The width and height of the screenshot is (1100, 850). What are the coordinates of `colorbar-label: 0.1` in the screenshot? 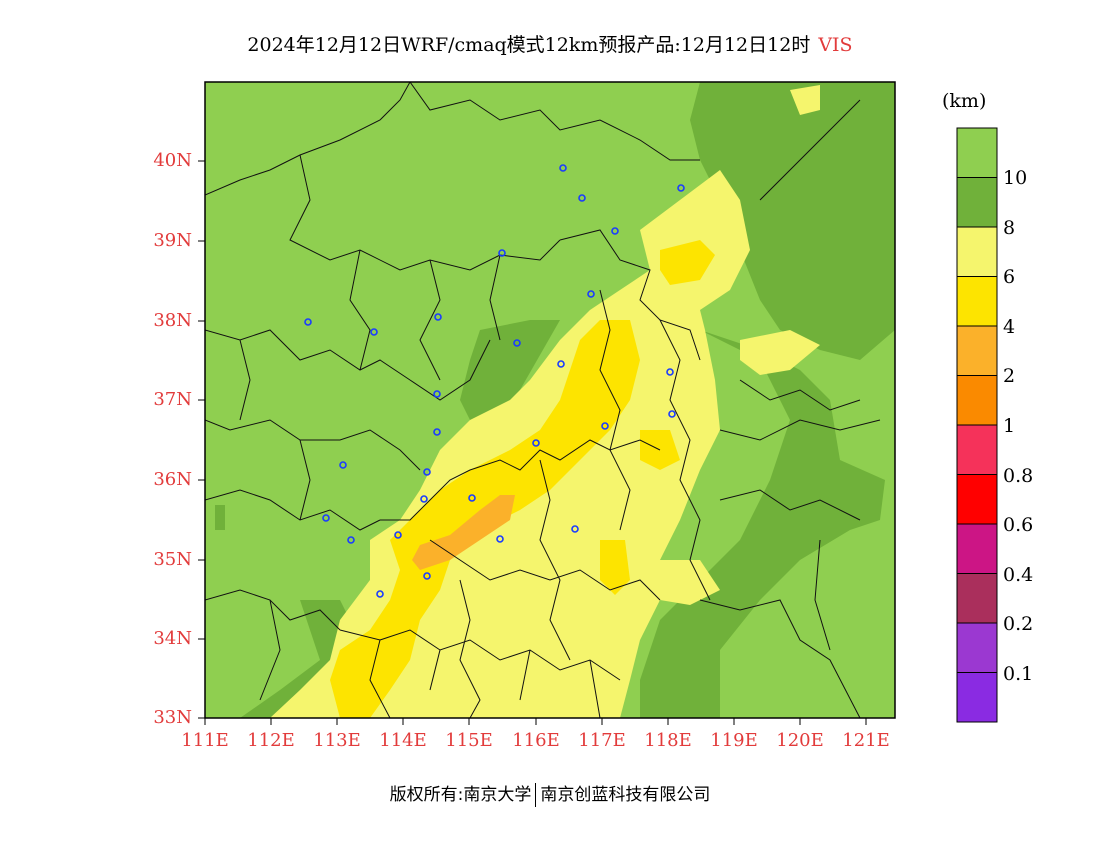 It's located at (1018, 674).